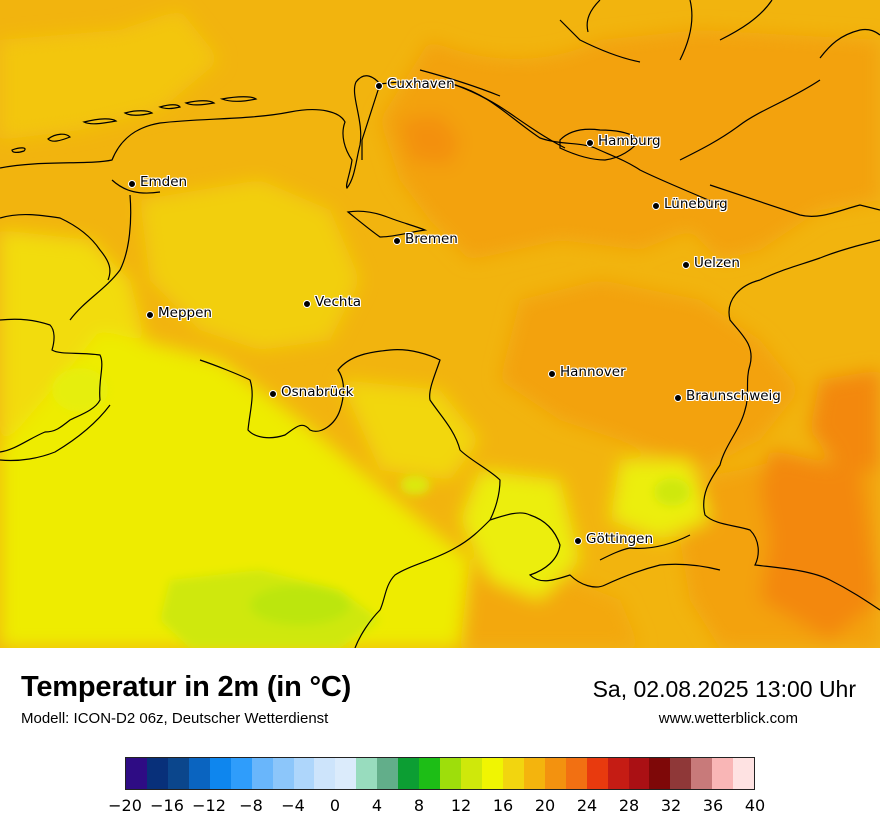 The height and width of the screenshot is (830, 880). I want to click on colorbar-tick-label: −8, so click(251, 805).